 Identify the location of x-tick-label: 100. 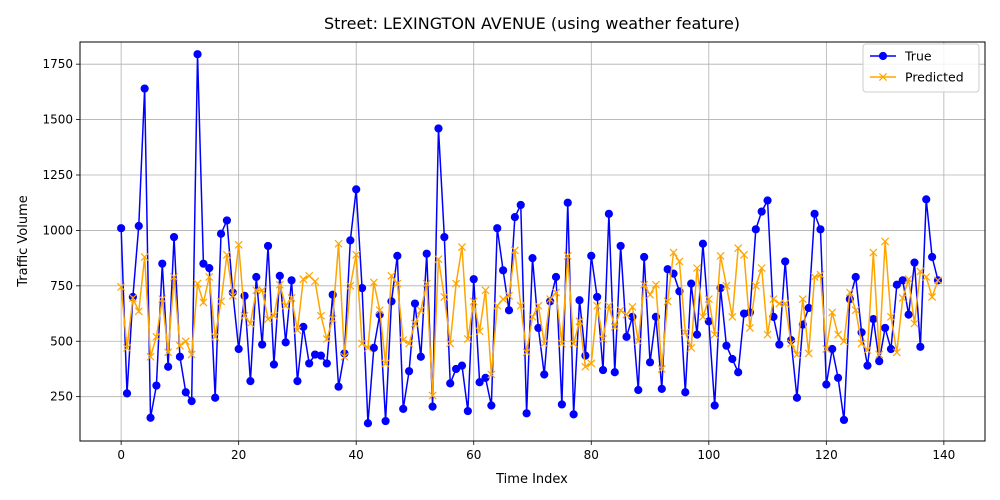
(708, 455).